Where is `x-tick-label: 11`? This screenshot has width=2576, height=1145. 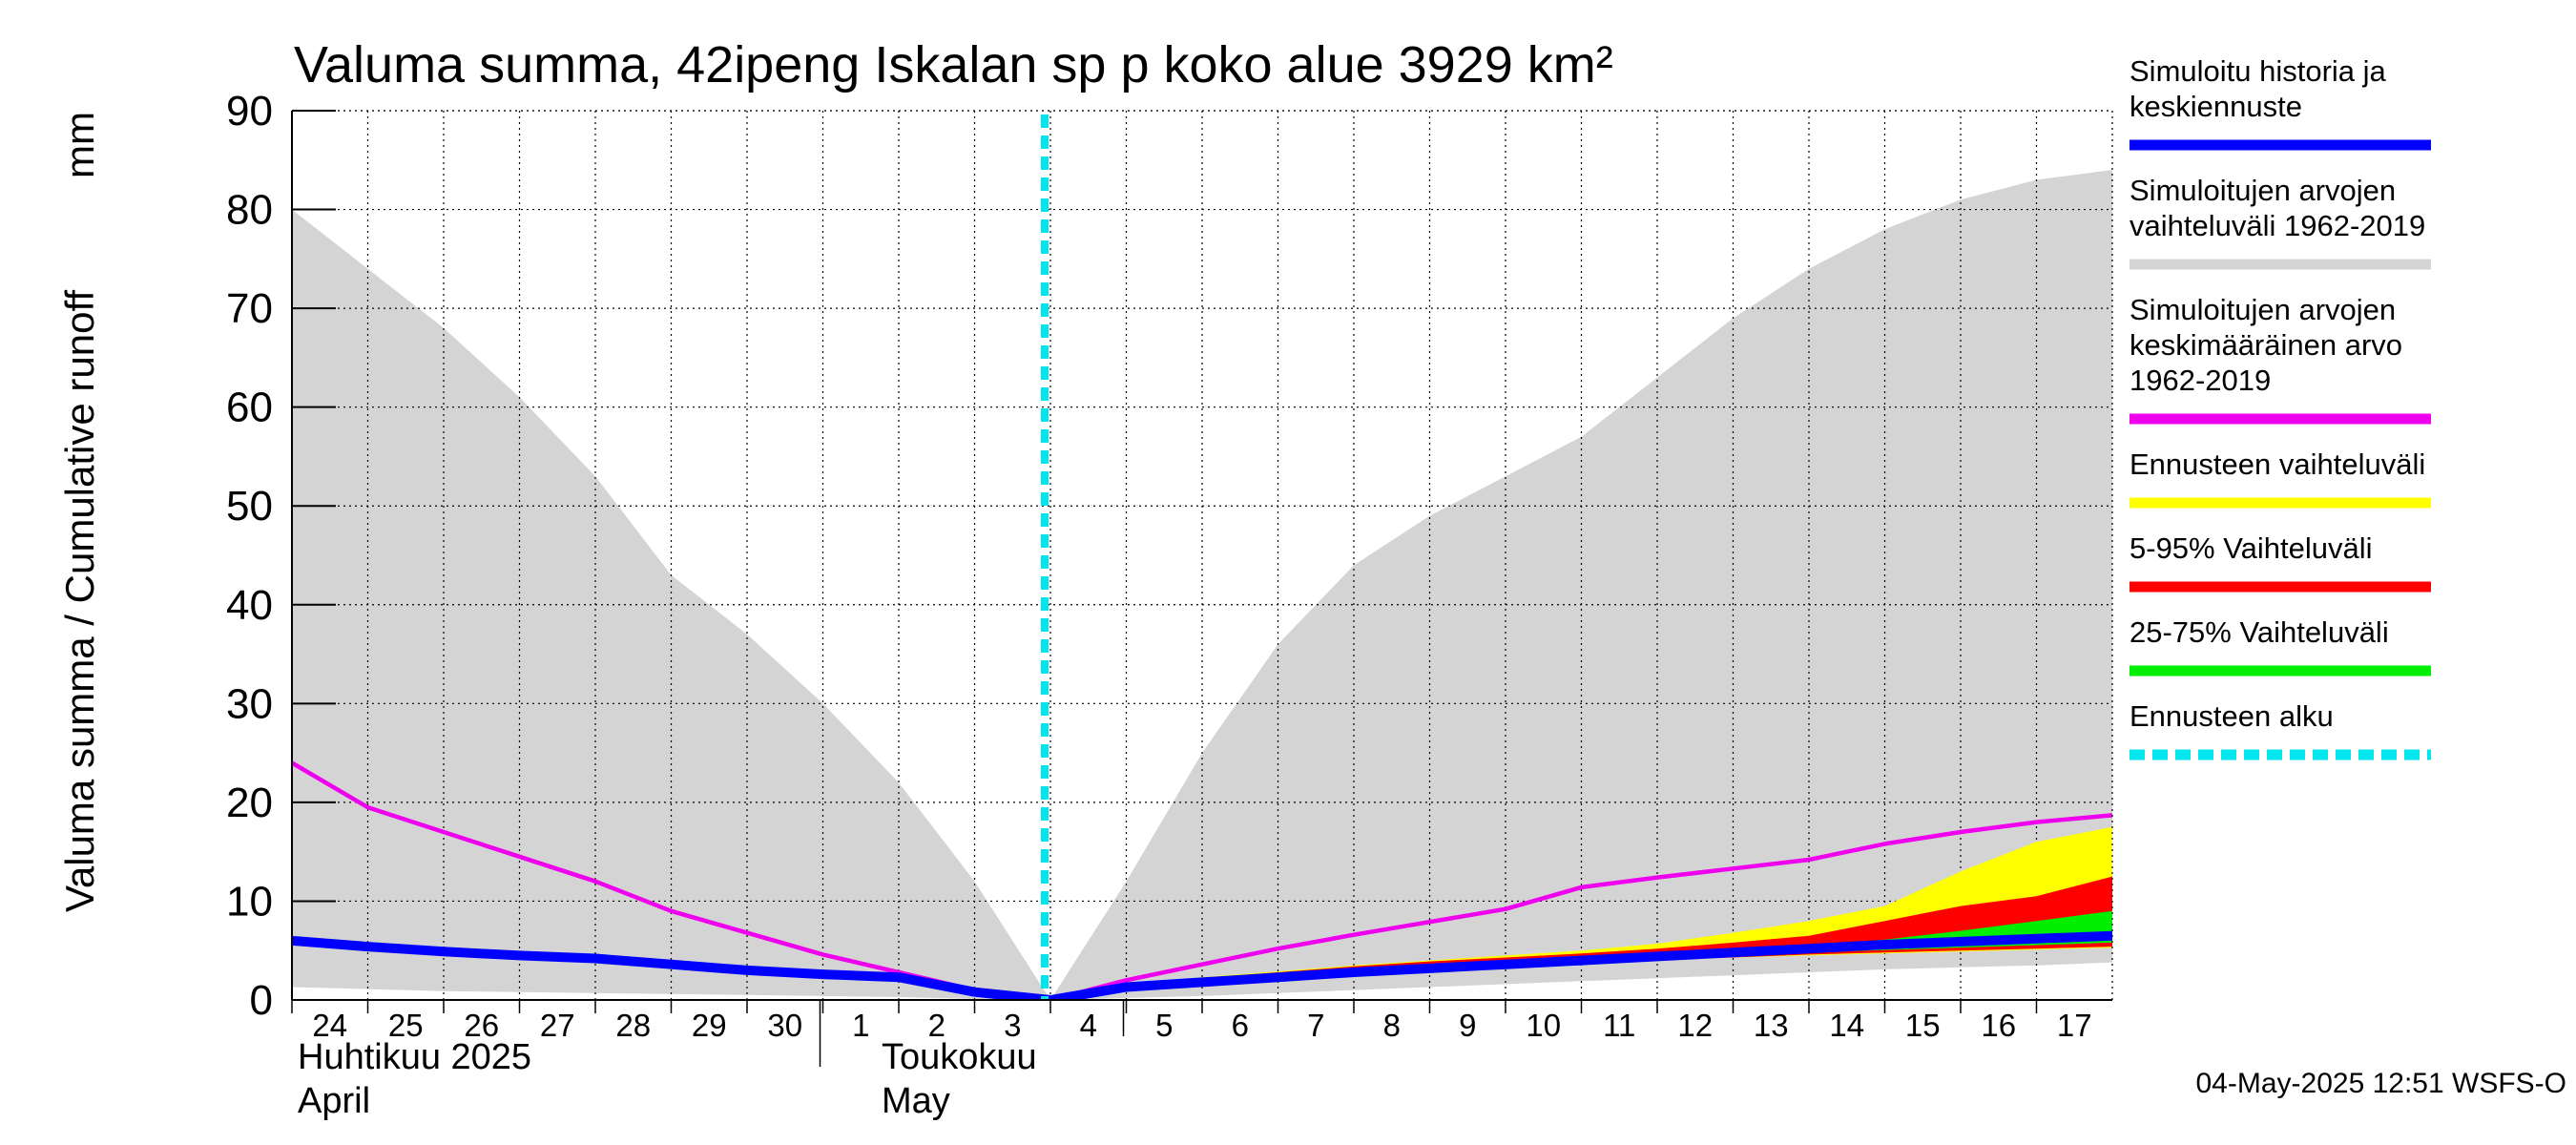 x-tick-label: 11 is located at coordinates (1619, 1025).